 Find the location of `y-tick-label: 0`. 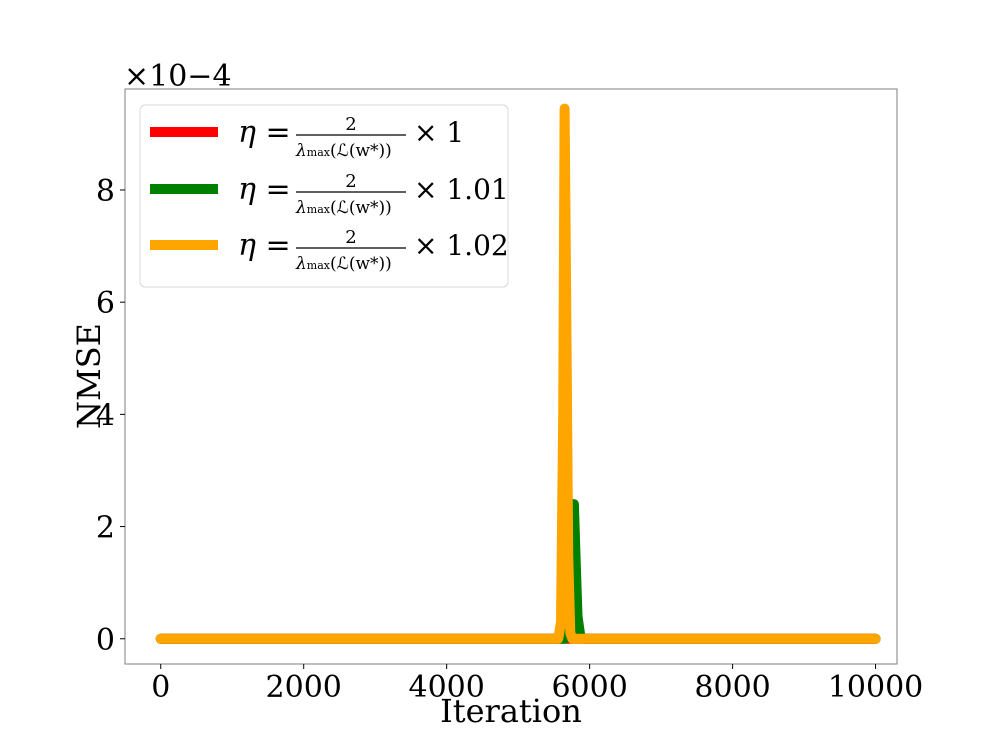

y-tick-label: 0 is located at coordinates (105, 640).